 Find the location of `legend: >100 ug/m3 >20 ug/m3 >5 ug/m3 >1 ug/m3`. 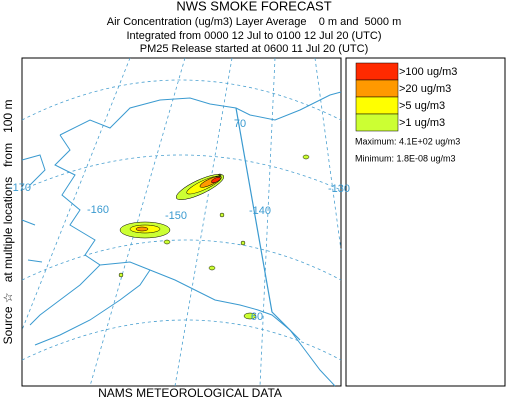

legend: >100 ug/m3 >20 ug/m3 >5 ug/m3 >1 ug/m3 is located at coordinates (406, 97).